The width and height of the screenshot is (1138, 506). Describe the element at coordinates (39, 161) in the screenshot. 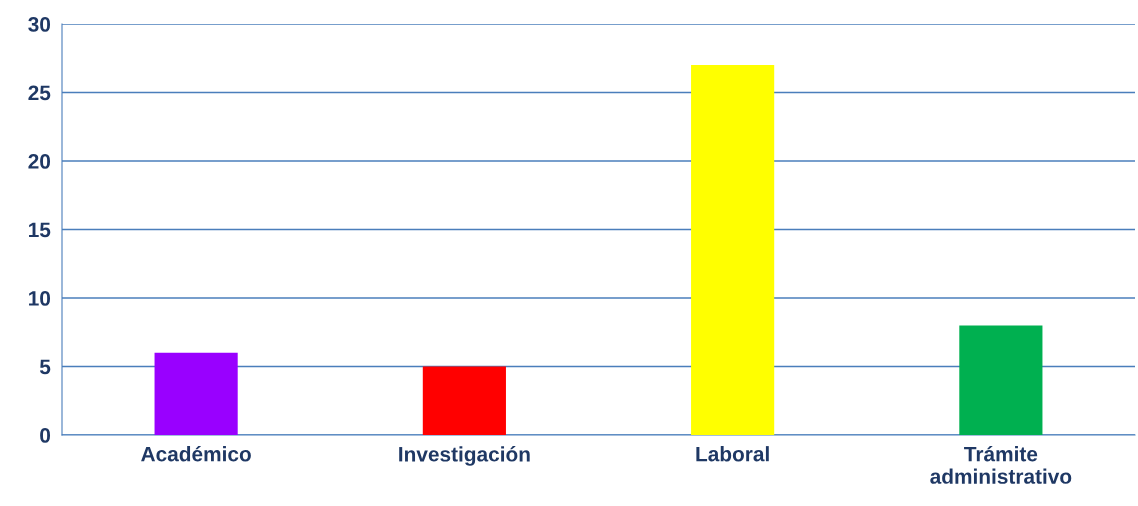

I see `y-tick-label: 20` at that location.